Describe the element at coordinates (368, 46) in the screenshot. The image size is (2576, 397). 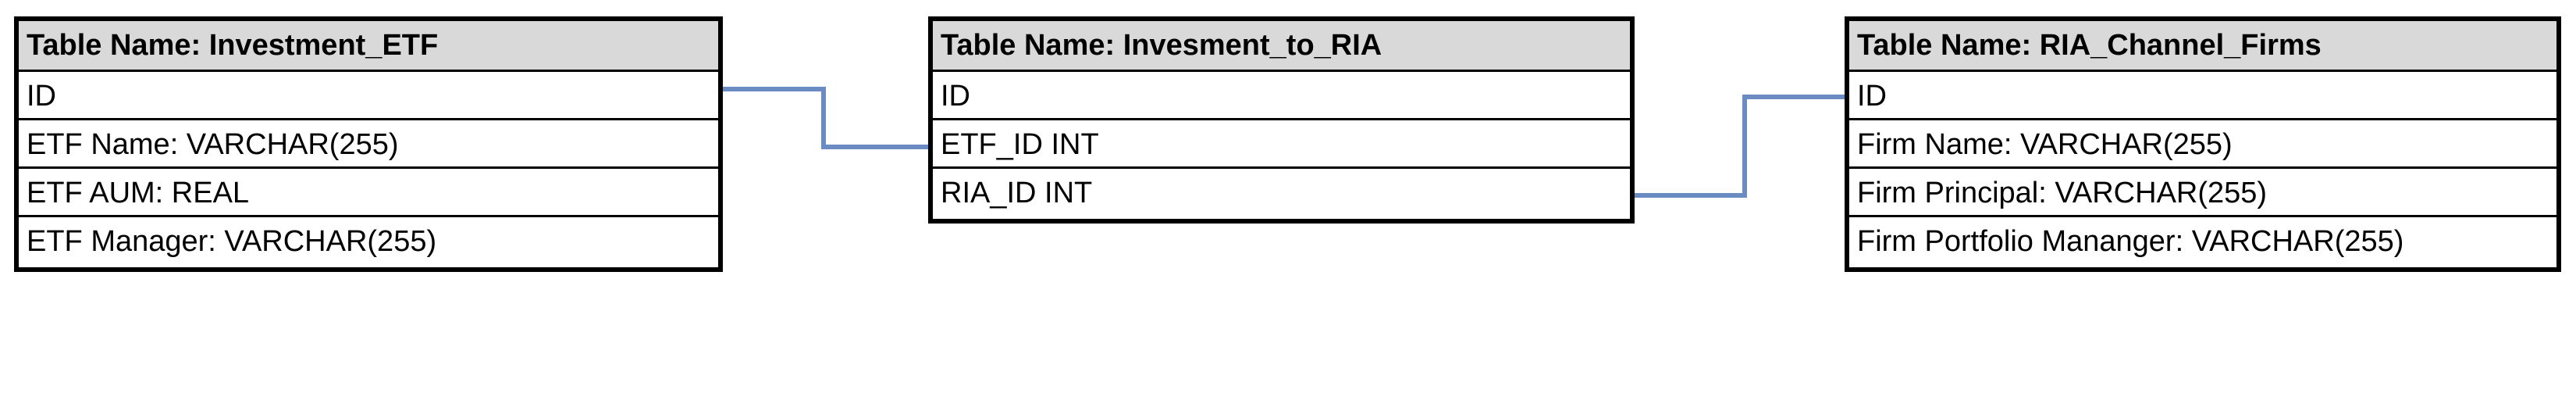
I see `table-title: Table Name: Investment_ETF` at that location.